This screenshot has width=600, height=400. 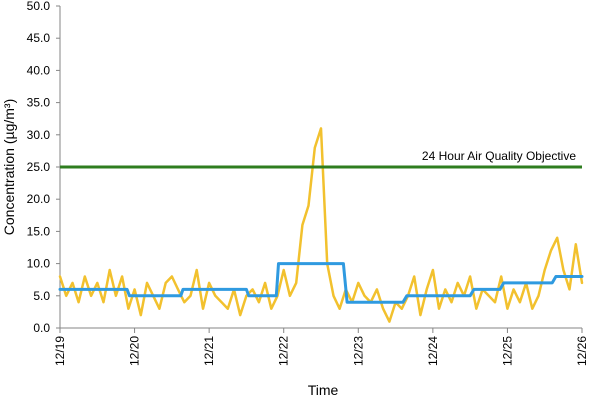 I want to click on x-tick-label: 12/20, so click(x=135, y=351).